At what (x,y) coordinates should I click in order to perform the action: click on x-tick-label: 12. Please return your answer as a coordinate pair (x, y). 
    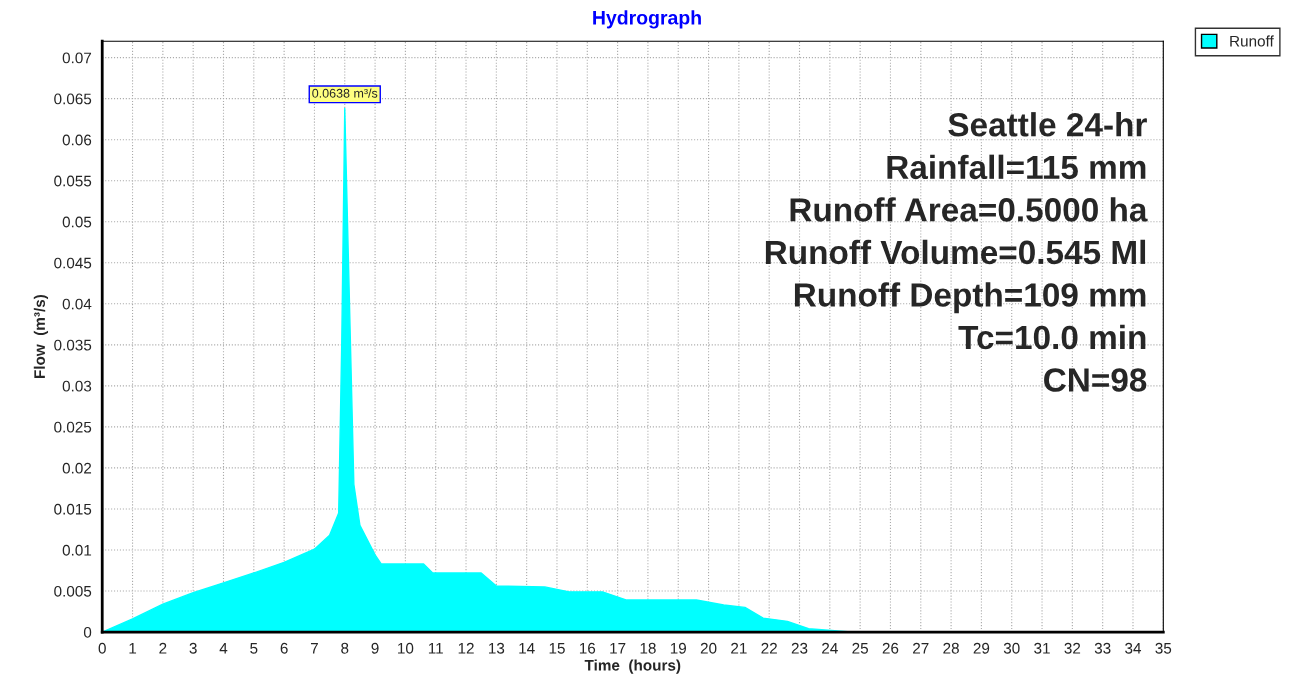
    Looking at the image, I should click on (466, 648).